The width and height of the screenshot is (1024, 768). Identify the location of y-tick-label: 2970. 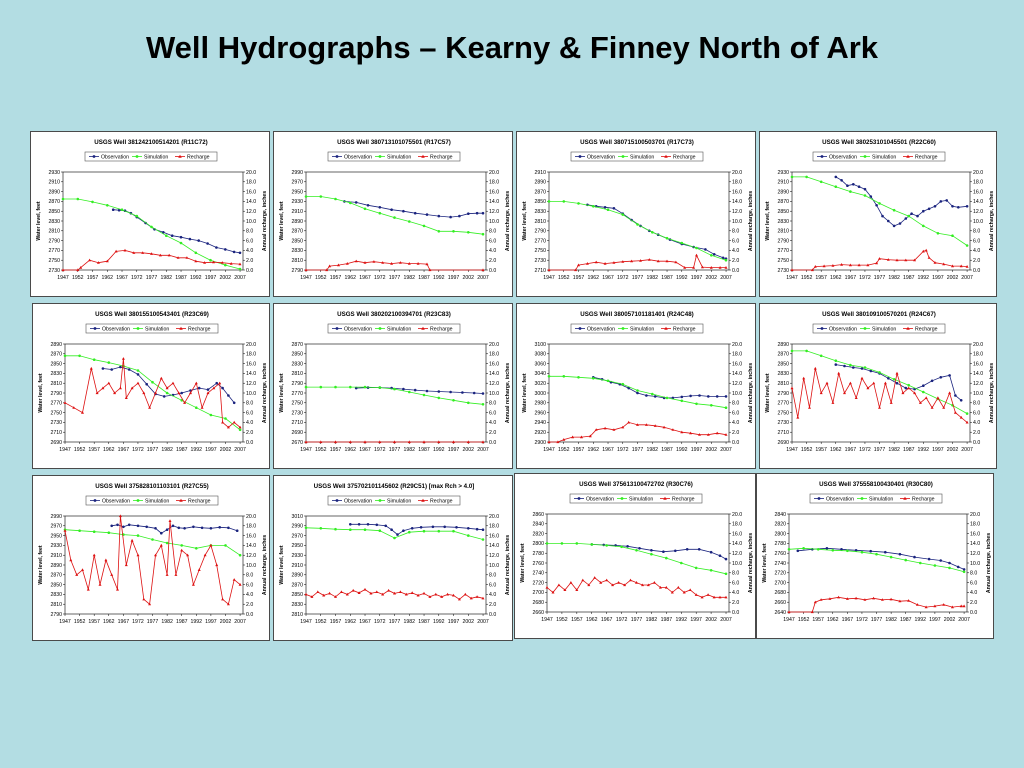
(297, 183).